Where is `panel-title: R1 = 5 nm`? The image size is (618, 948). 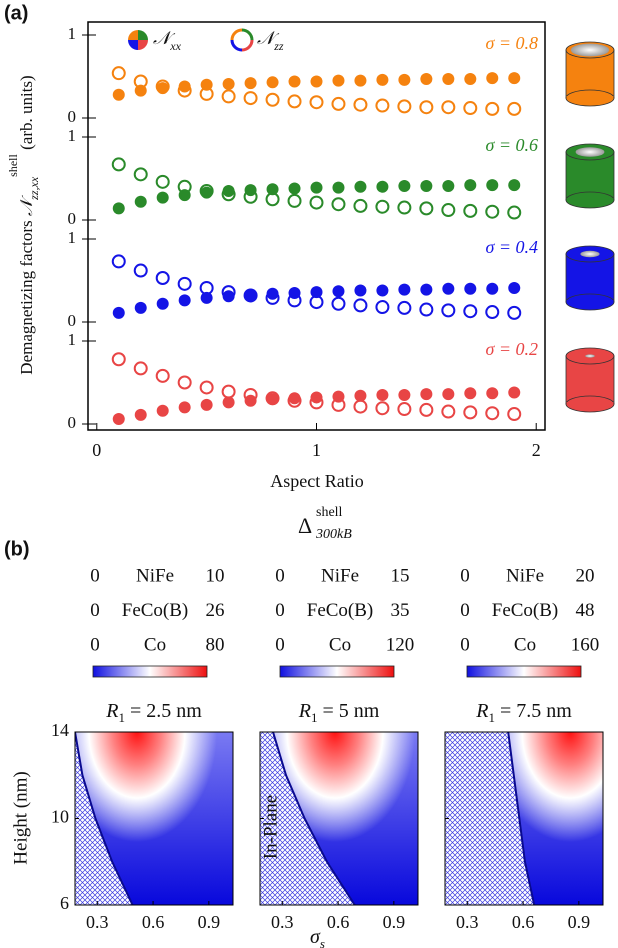
panel-title: R1 = 5 nm is located at coordinates (339, 713).